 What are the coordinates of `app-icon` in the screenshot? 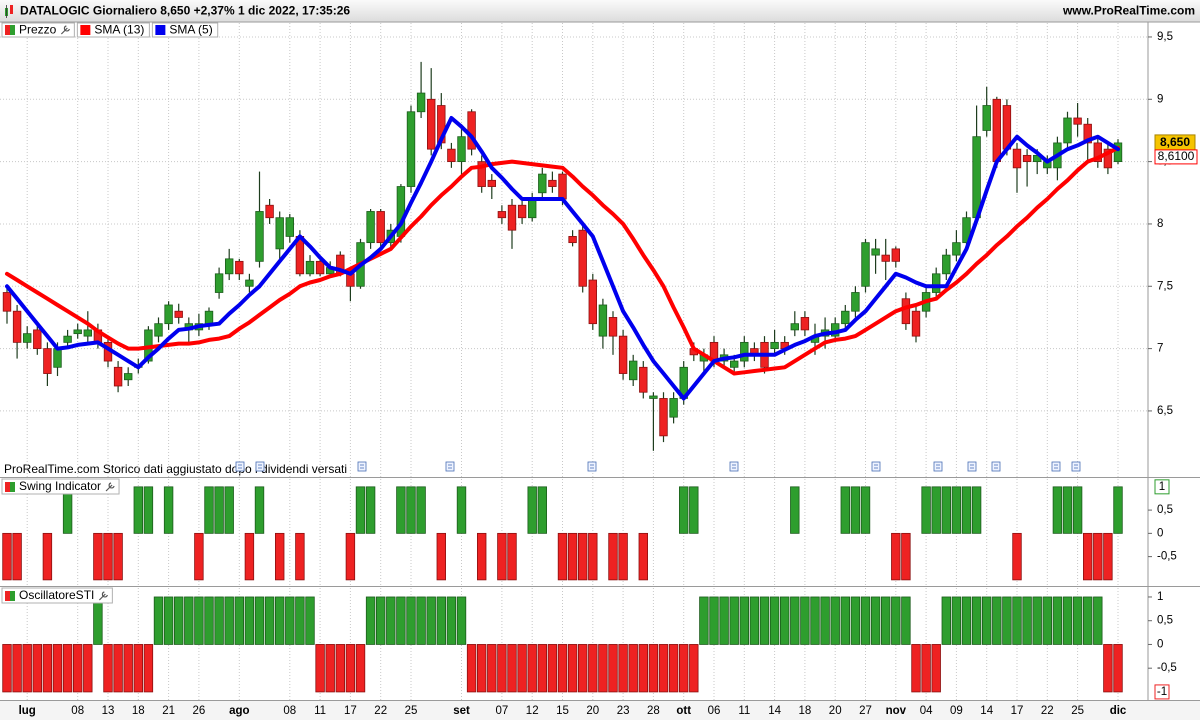 It's located at (9, 11).